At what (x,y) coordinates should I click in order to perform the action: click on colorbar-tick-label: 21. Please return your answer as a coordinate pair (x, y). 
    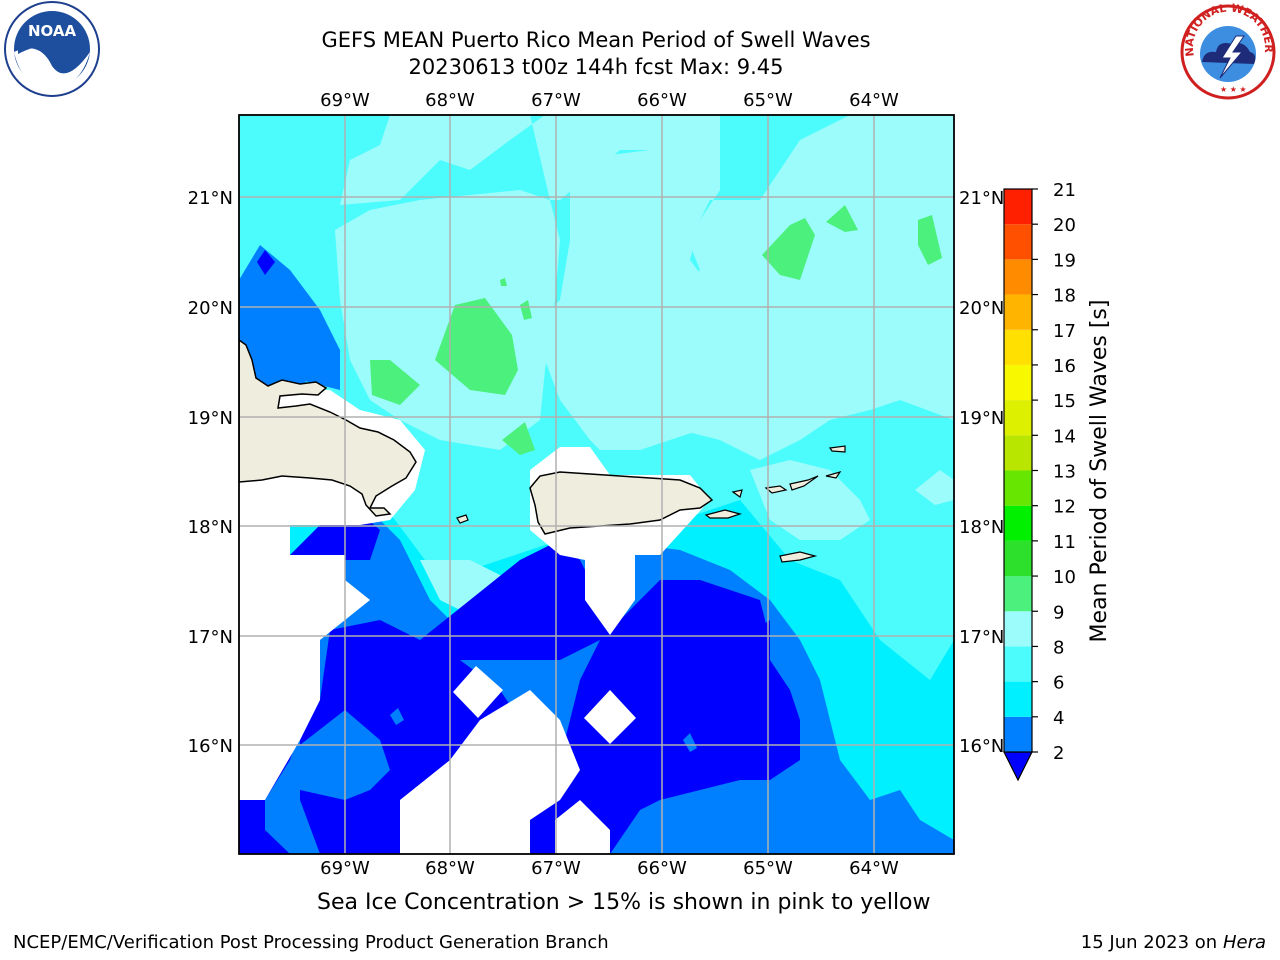
    Looking at the image, I should click on (1064, 190).